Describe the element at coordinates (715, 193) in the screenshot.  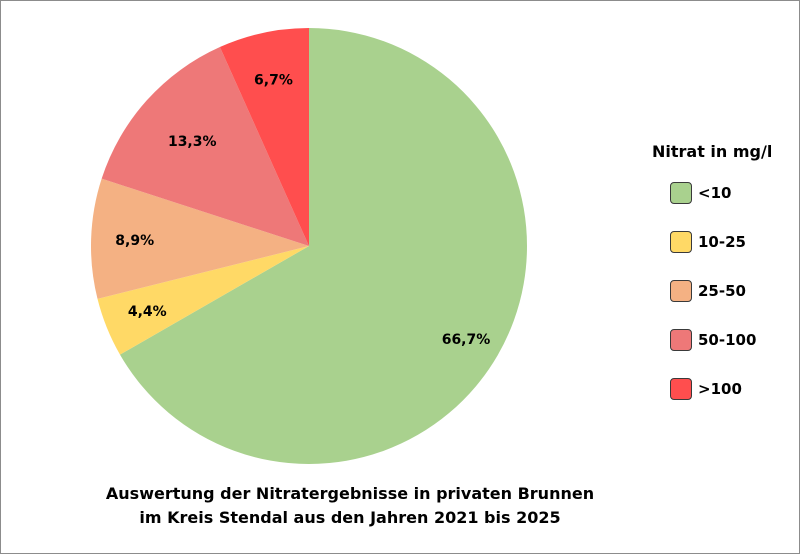
I see `legend-label: <10` at that location.